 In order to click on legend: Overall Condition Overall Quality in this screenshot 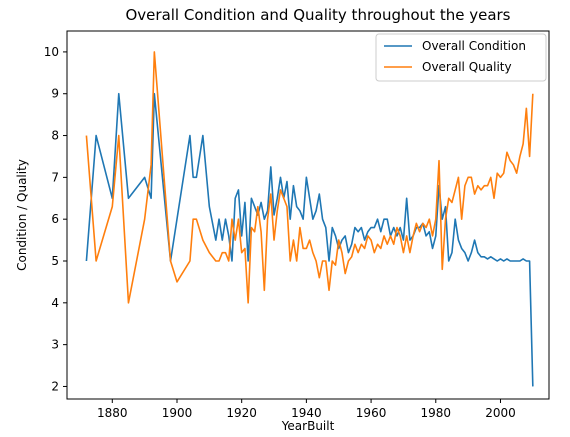, I will do `click(461, 57)`.